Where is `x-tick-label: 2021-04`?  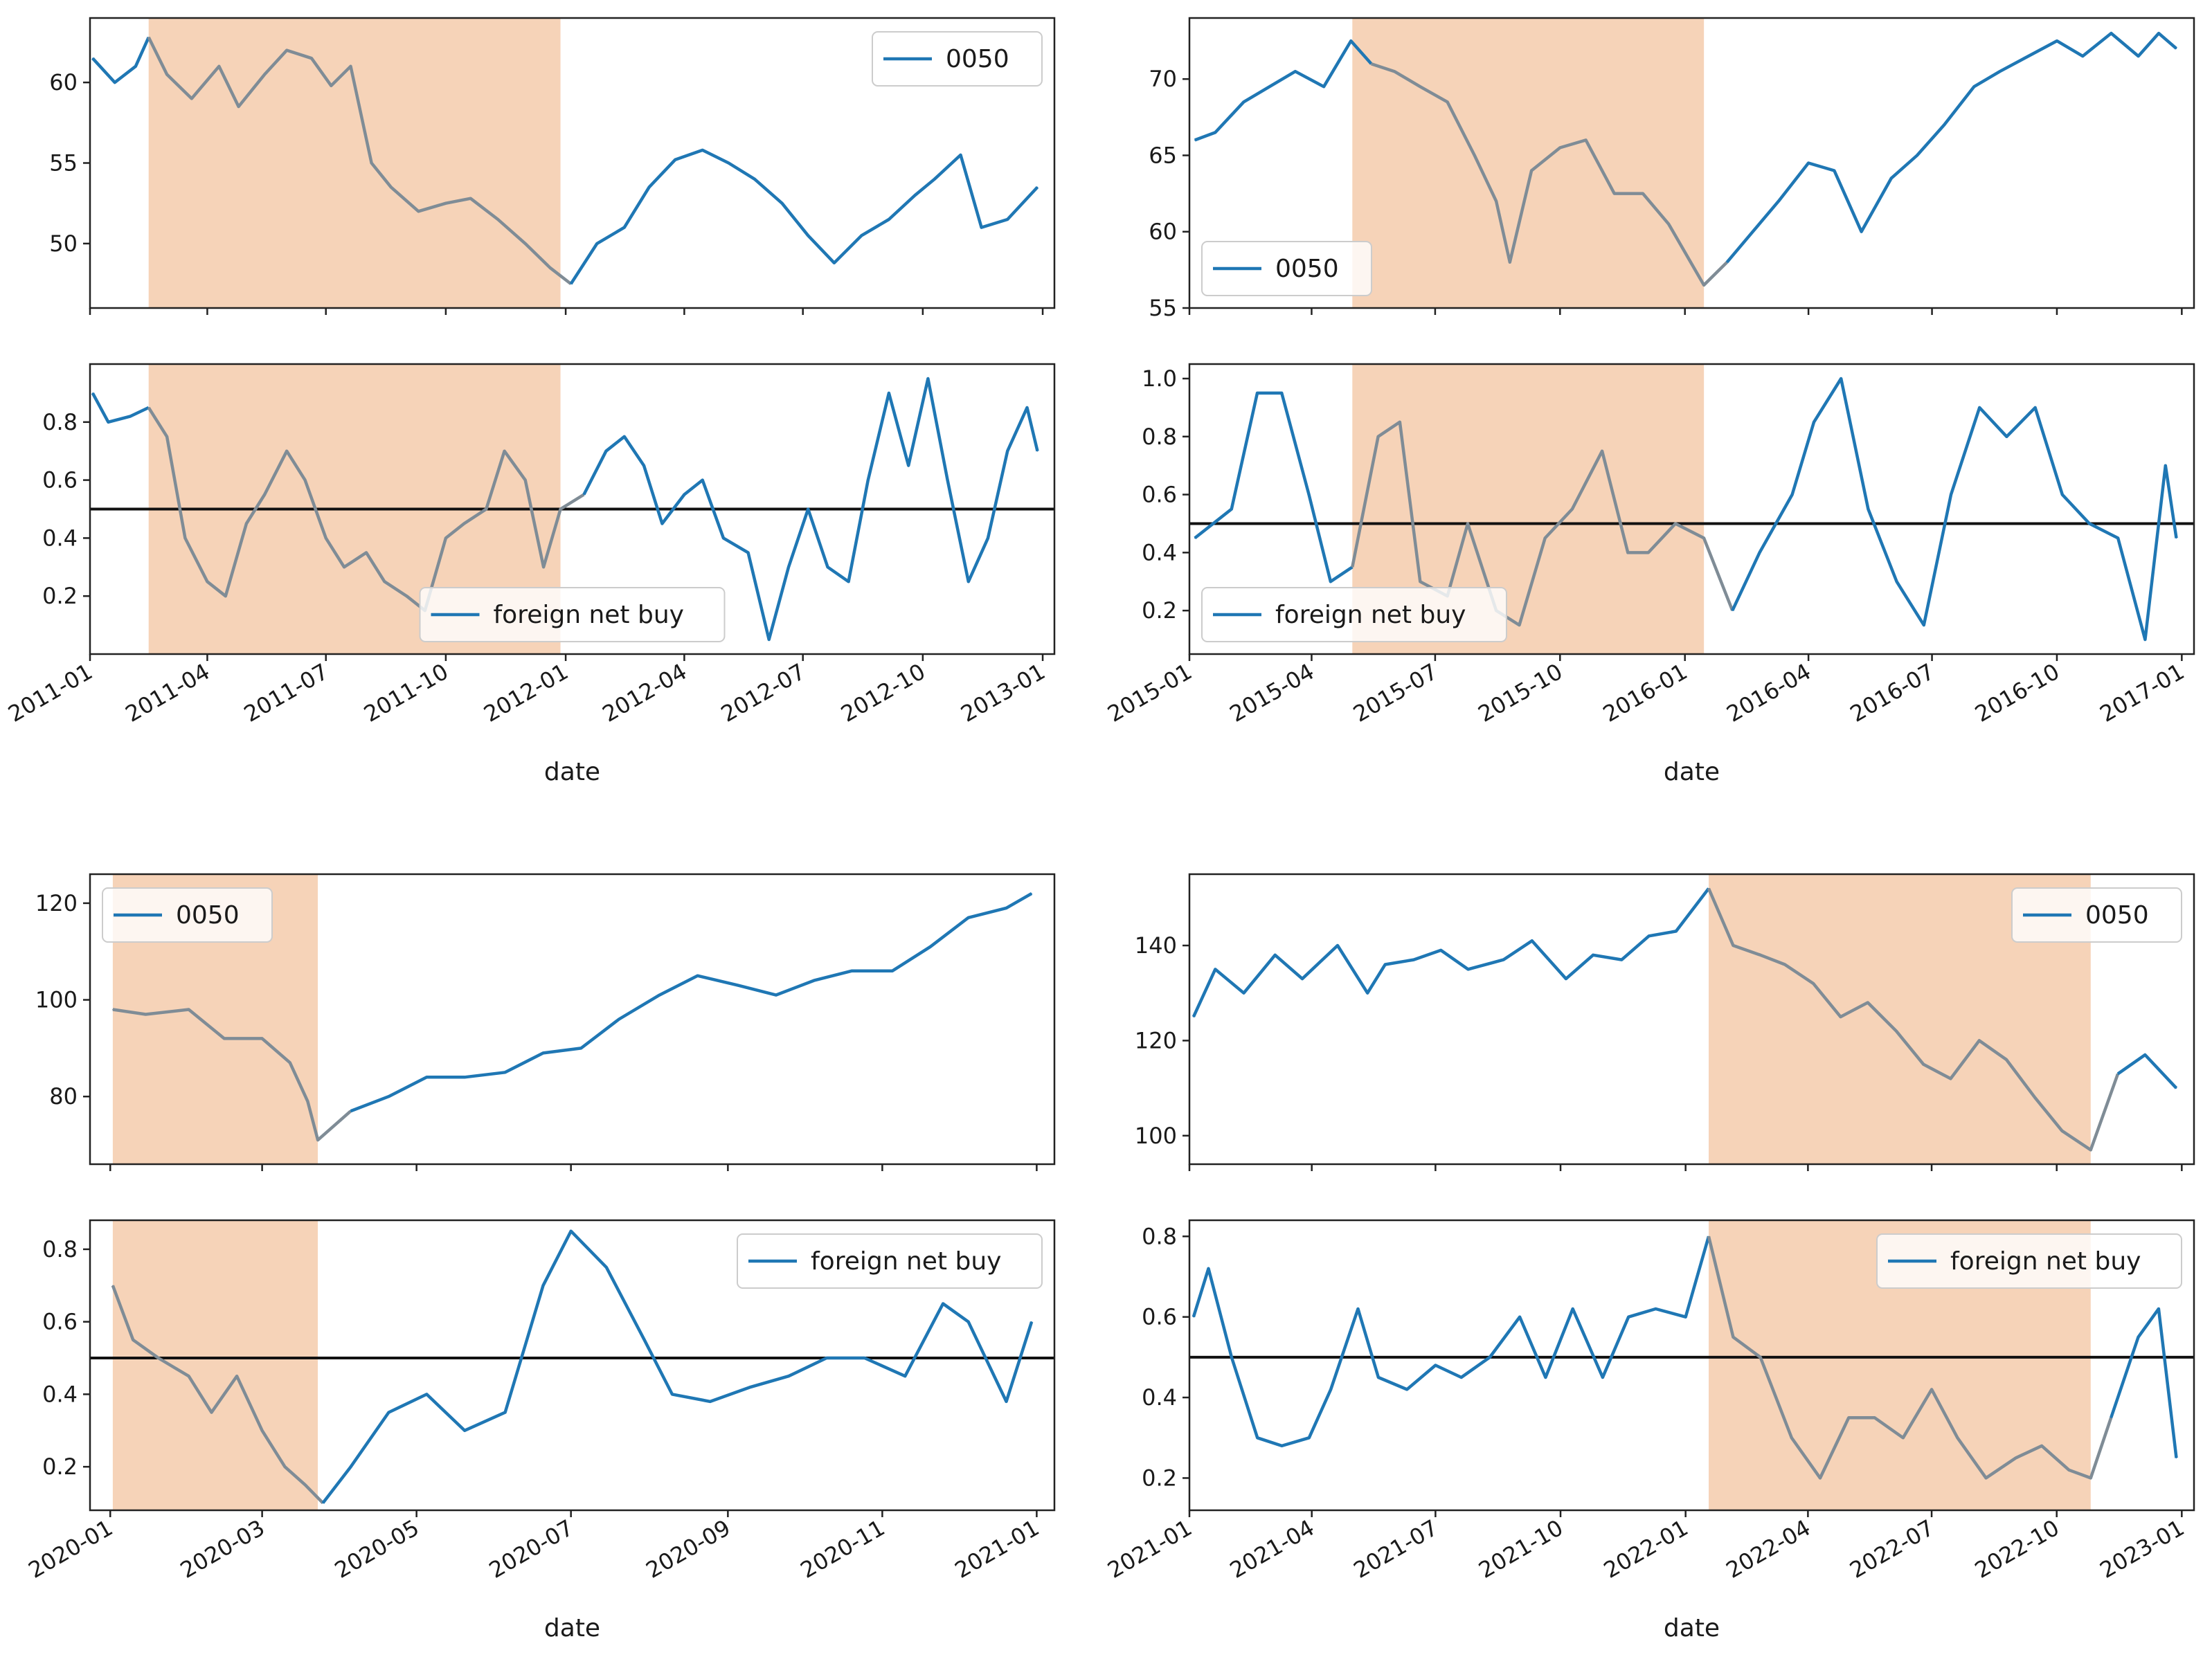 x-tick-label: 2021-04 is located at coordinates (1272, 1549).